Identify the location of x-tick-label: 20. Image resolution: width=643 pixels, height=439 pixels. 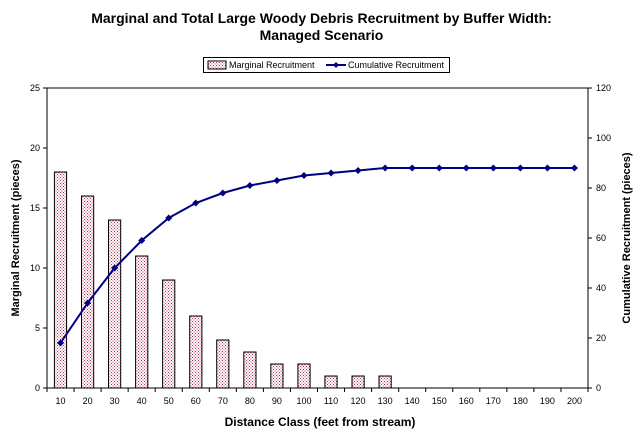
(88, 401).